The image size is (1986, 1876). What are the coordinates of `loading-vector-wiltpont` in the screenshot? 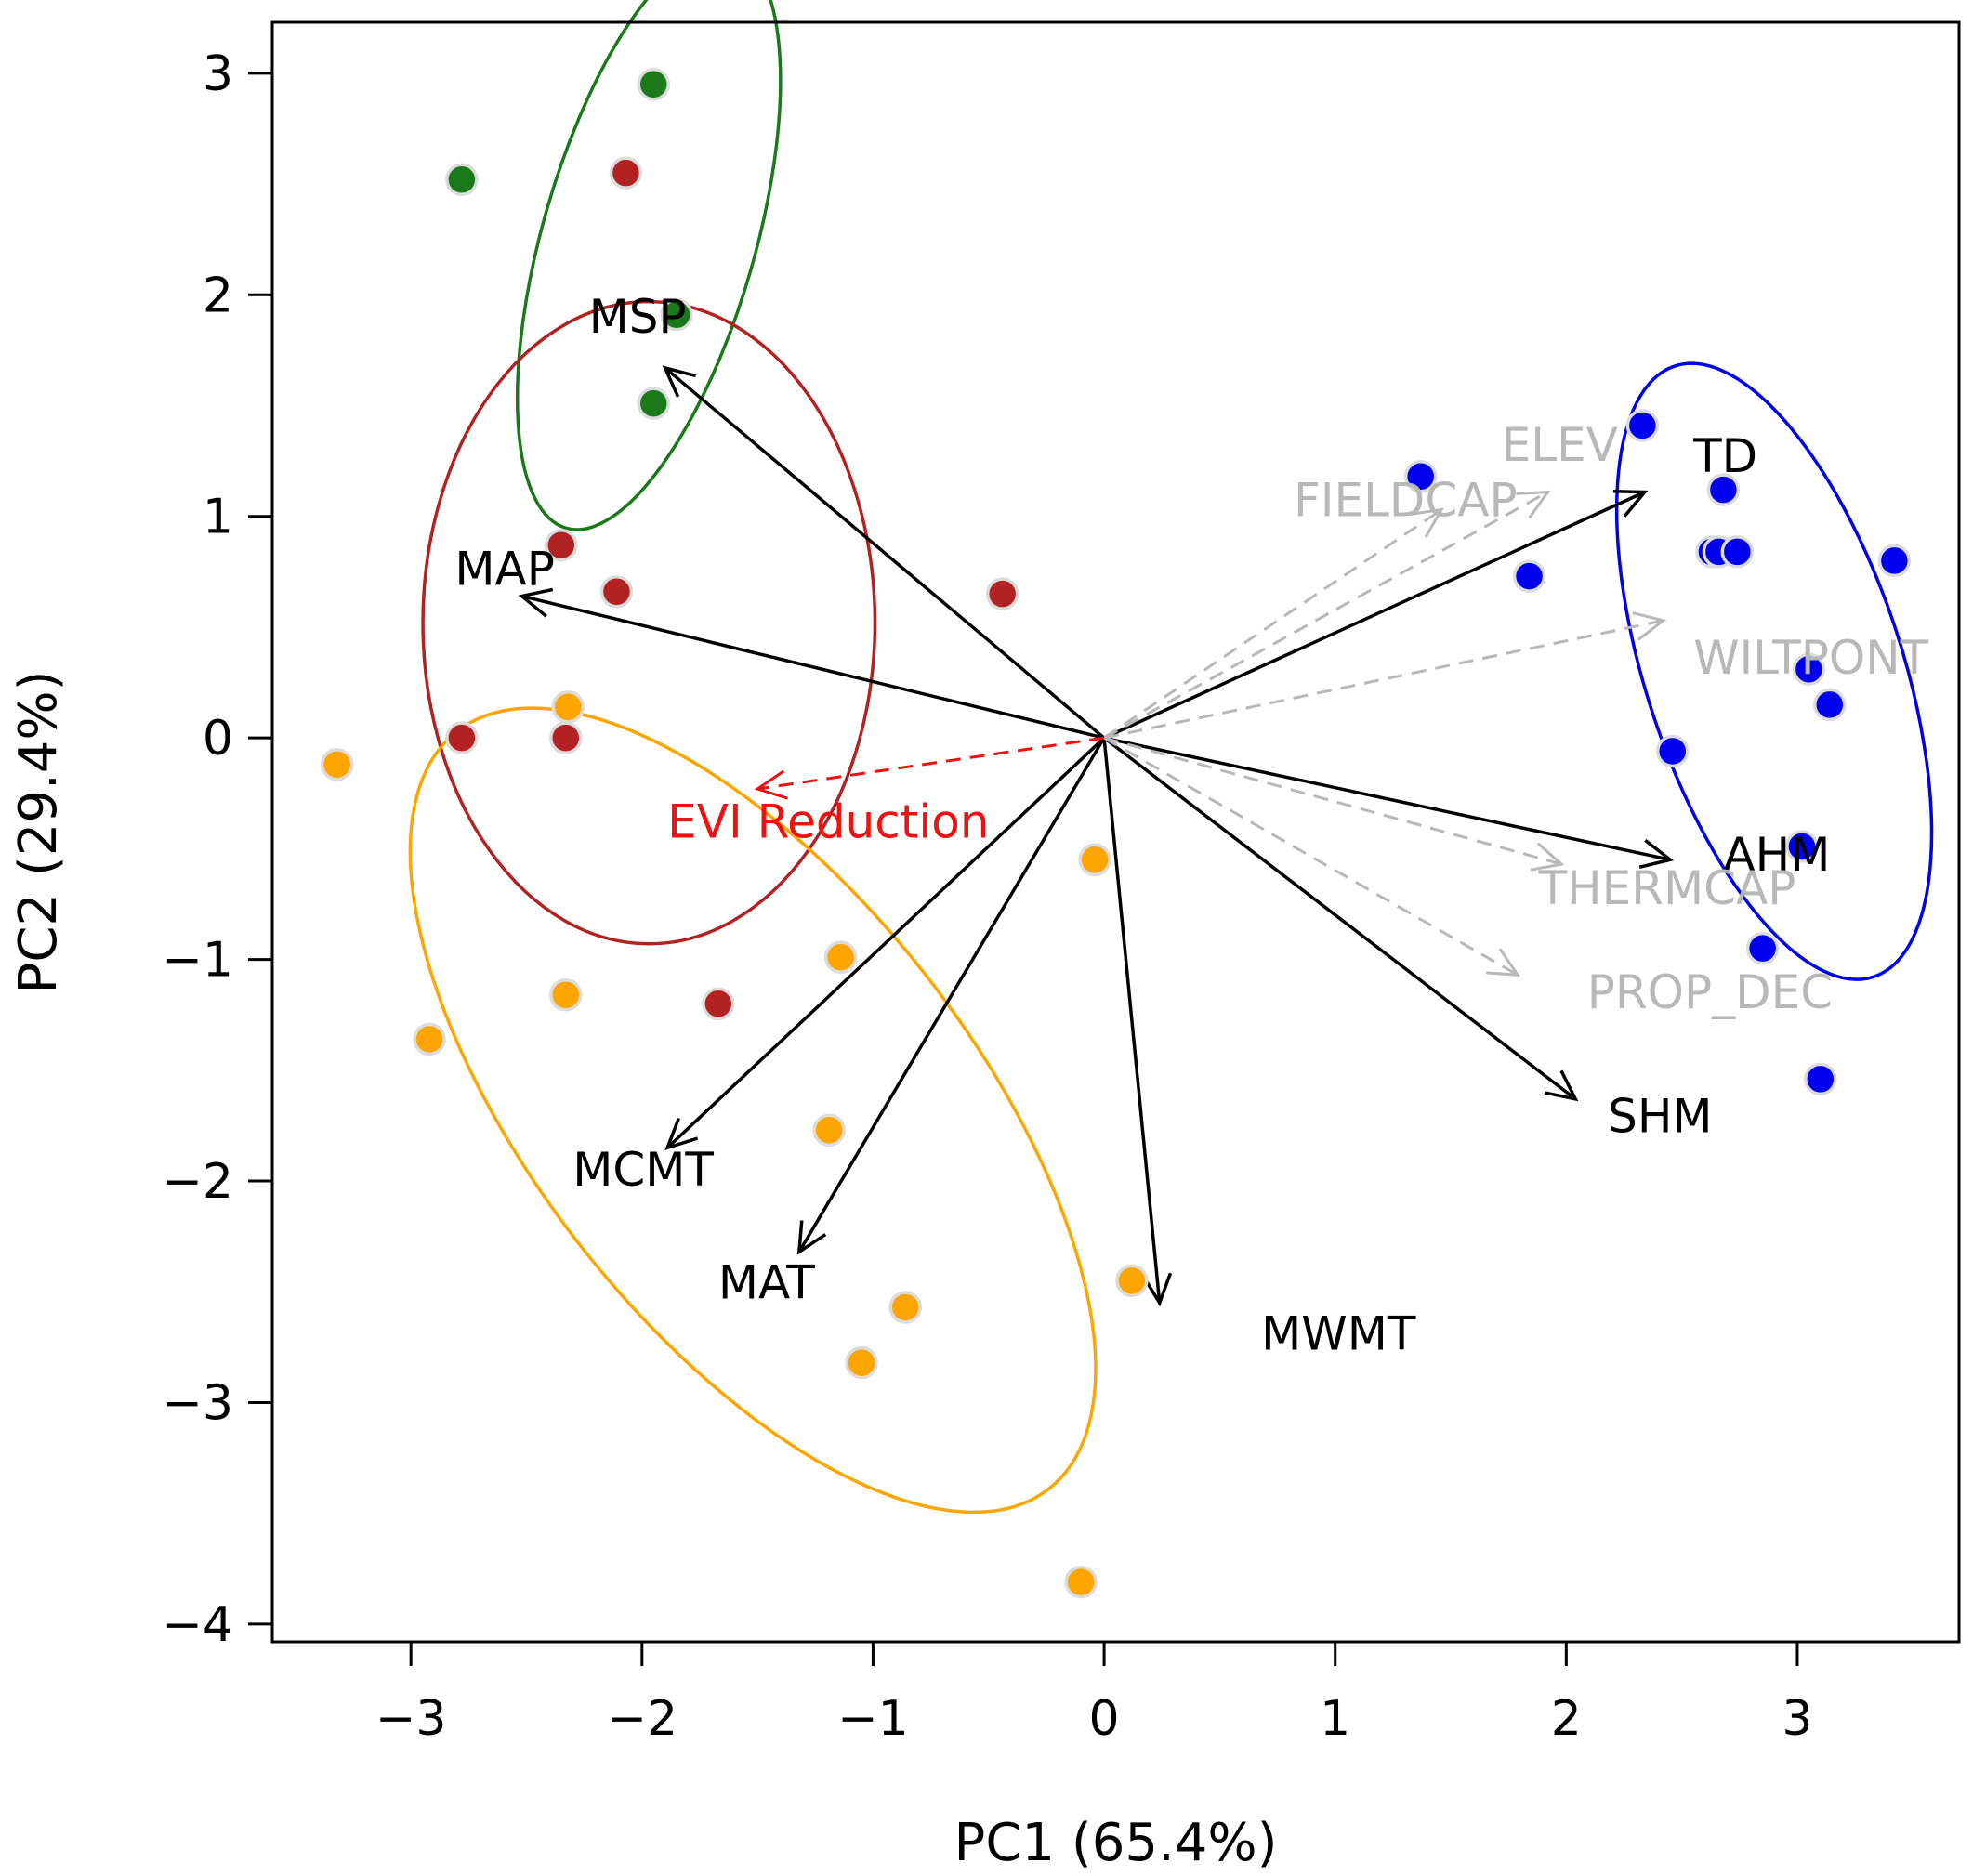 It's located at (1385, 675).